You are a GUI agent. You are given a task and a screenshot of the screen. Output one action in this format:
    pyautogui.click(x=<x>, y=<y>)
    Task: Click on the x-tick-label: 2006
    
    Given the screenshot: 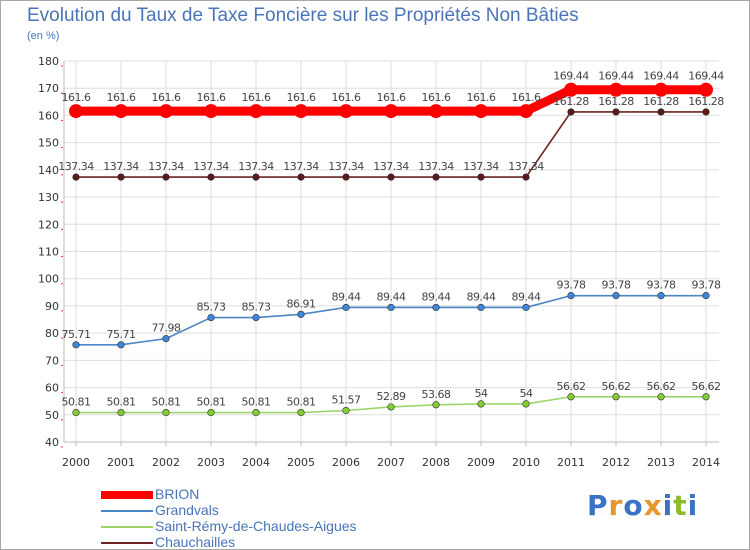 What is the action you would take?
    pyautogui.click(x=346, y=462)
    